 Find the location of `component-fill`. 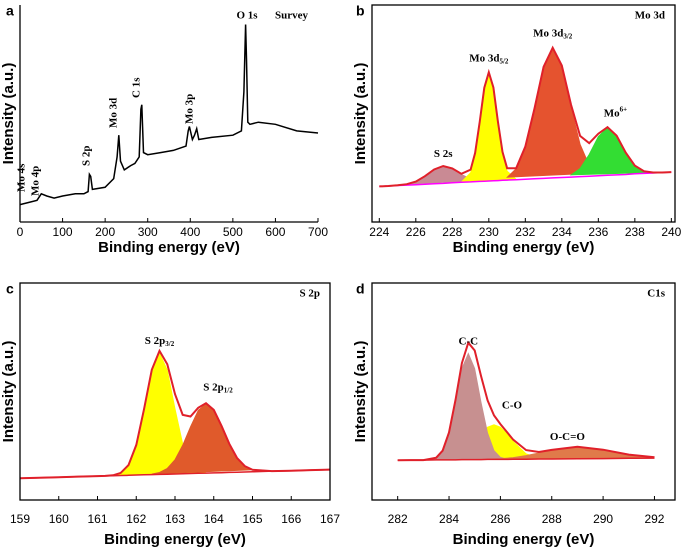

component-fill is located at coordinates (489, 127).